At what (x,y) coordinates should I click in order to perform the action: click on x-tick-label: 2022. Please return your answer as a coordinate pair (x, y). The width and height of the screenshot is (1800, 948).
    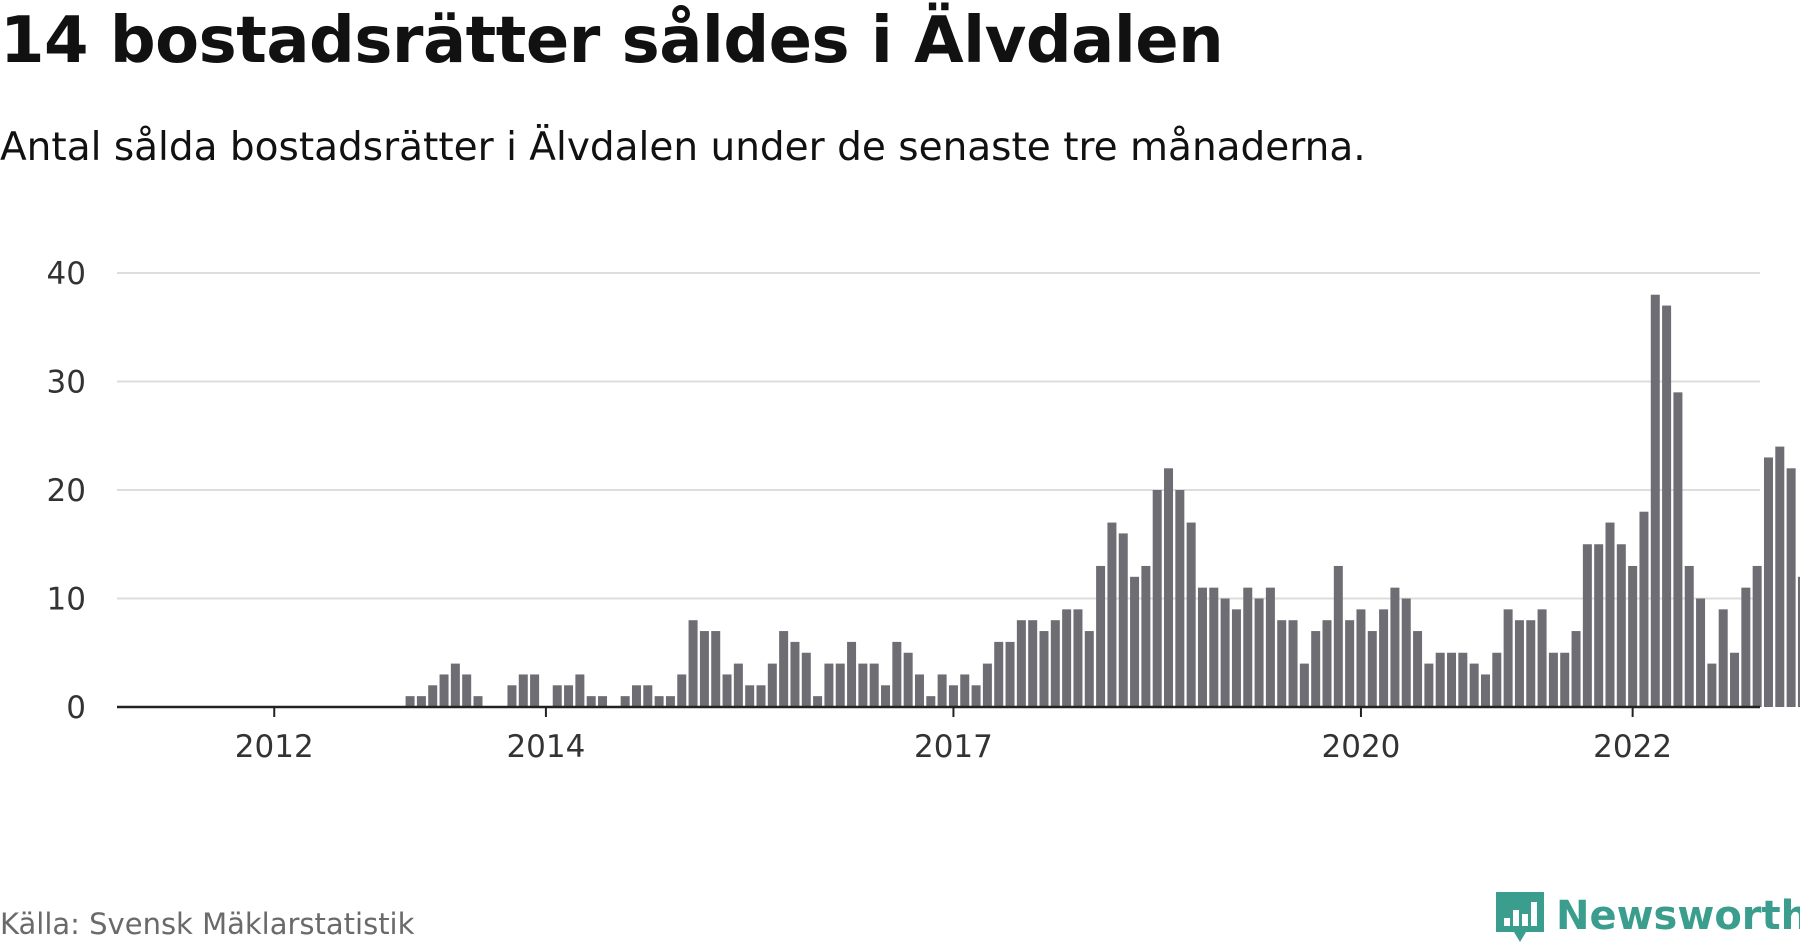
    Looking at the image, I should click on (1632, 747).